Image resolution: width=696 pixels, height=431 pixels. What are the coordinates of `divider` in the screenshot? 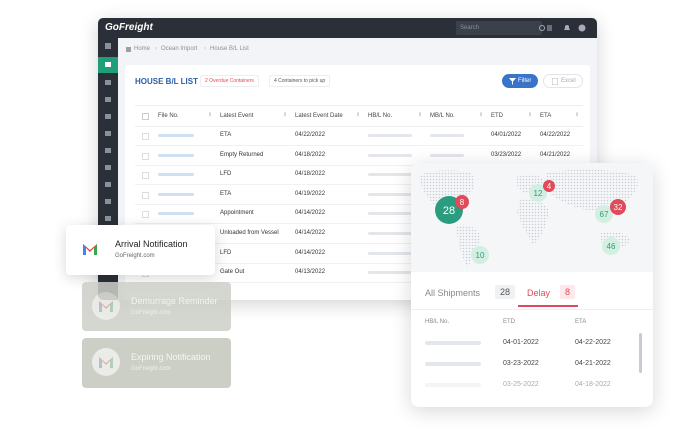 It's located at (532, 309).